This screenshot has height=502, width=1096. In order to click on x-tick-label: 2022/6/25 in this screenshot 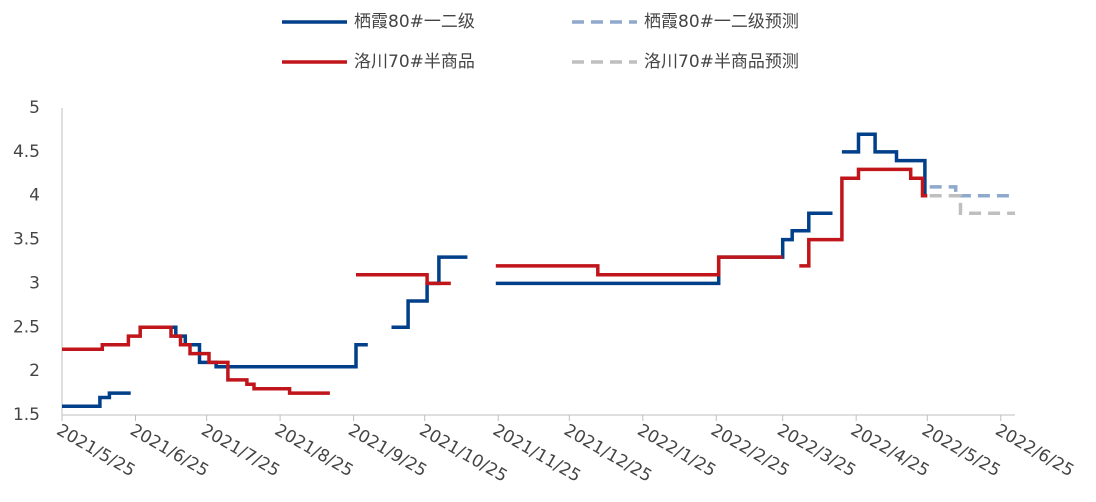, I will do `click(1034, 450)`.